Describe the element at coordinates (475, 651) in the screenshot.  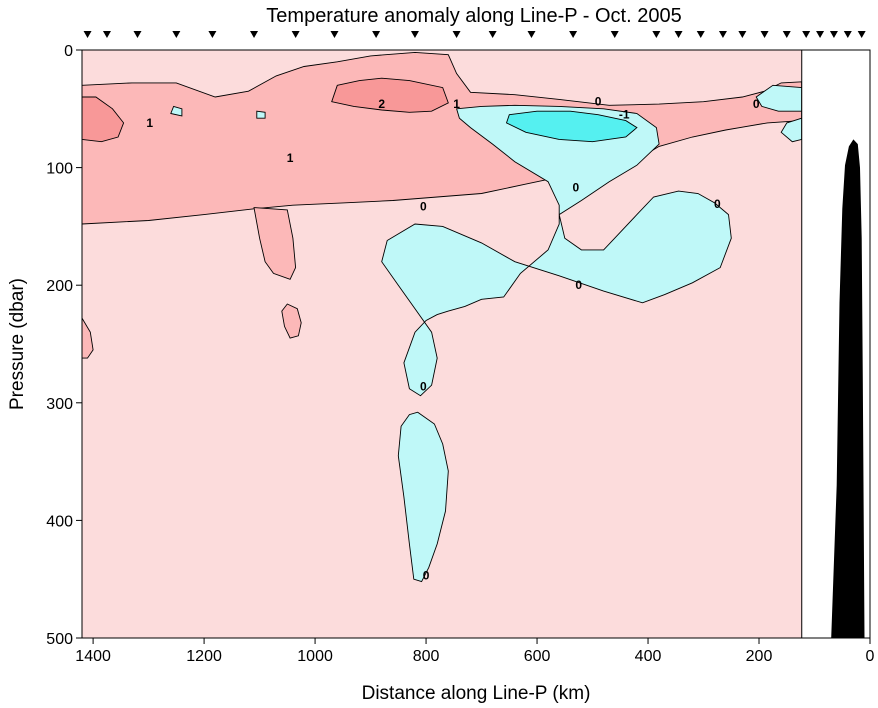
I see `x-axis: 1400 1200 1000 800 600 400 200 0` at that location.